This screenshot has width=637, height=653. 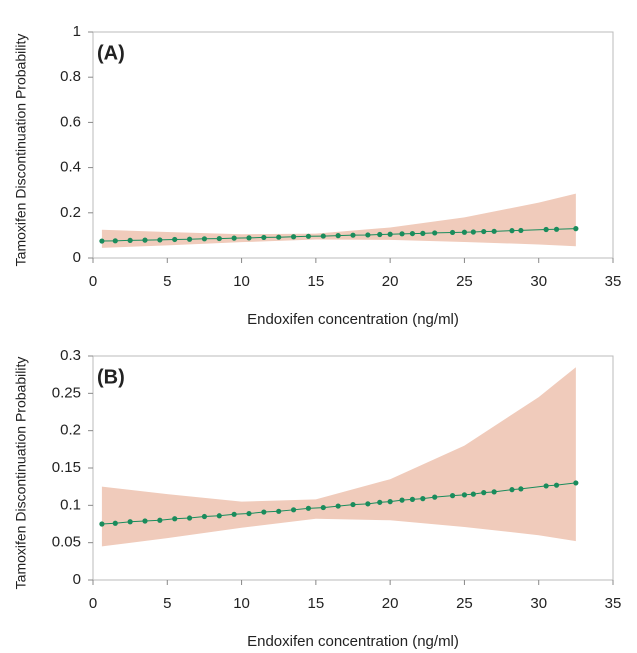 I want to click on y-tick-label: 0.25, so click(x=66, y=392).